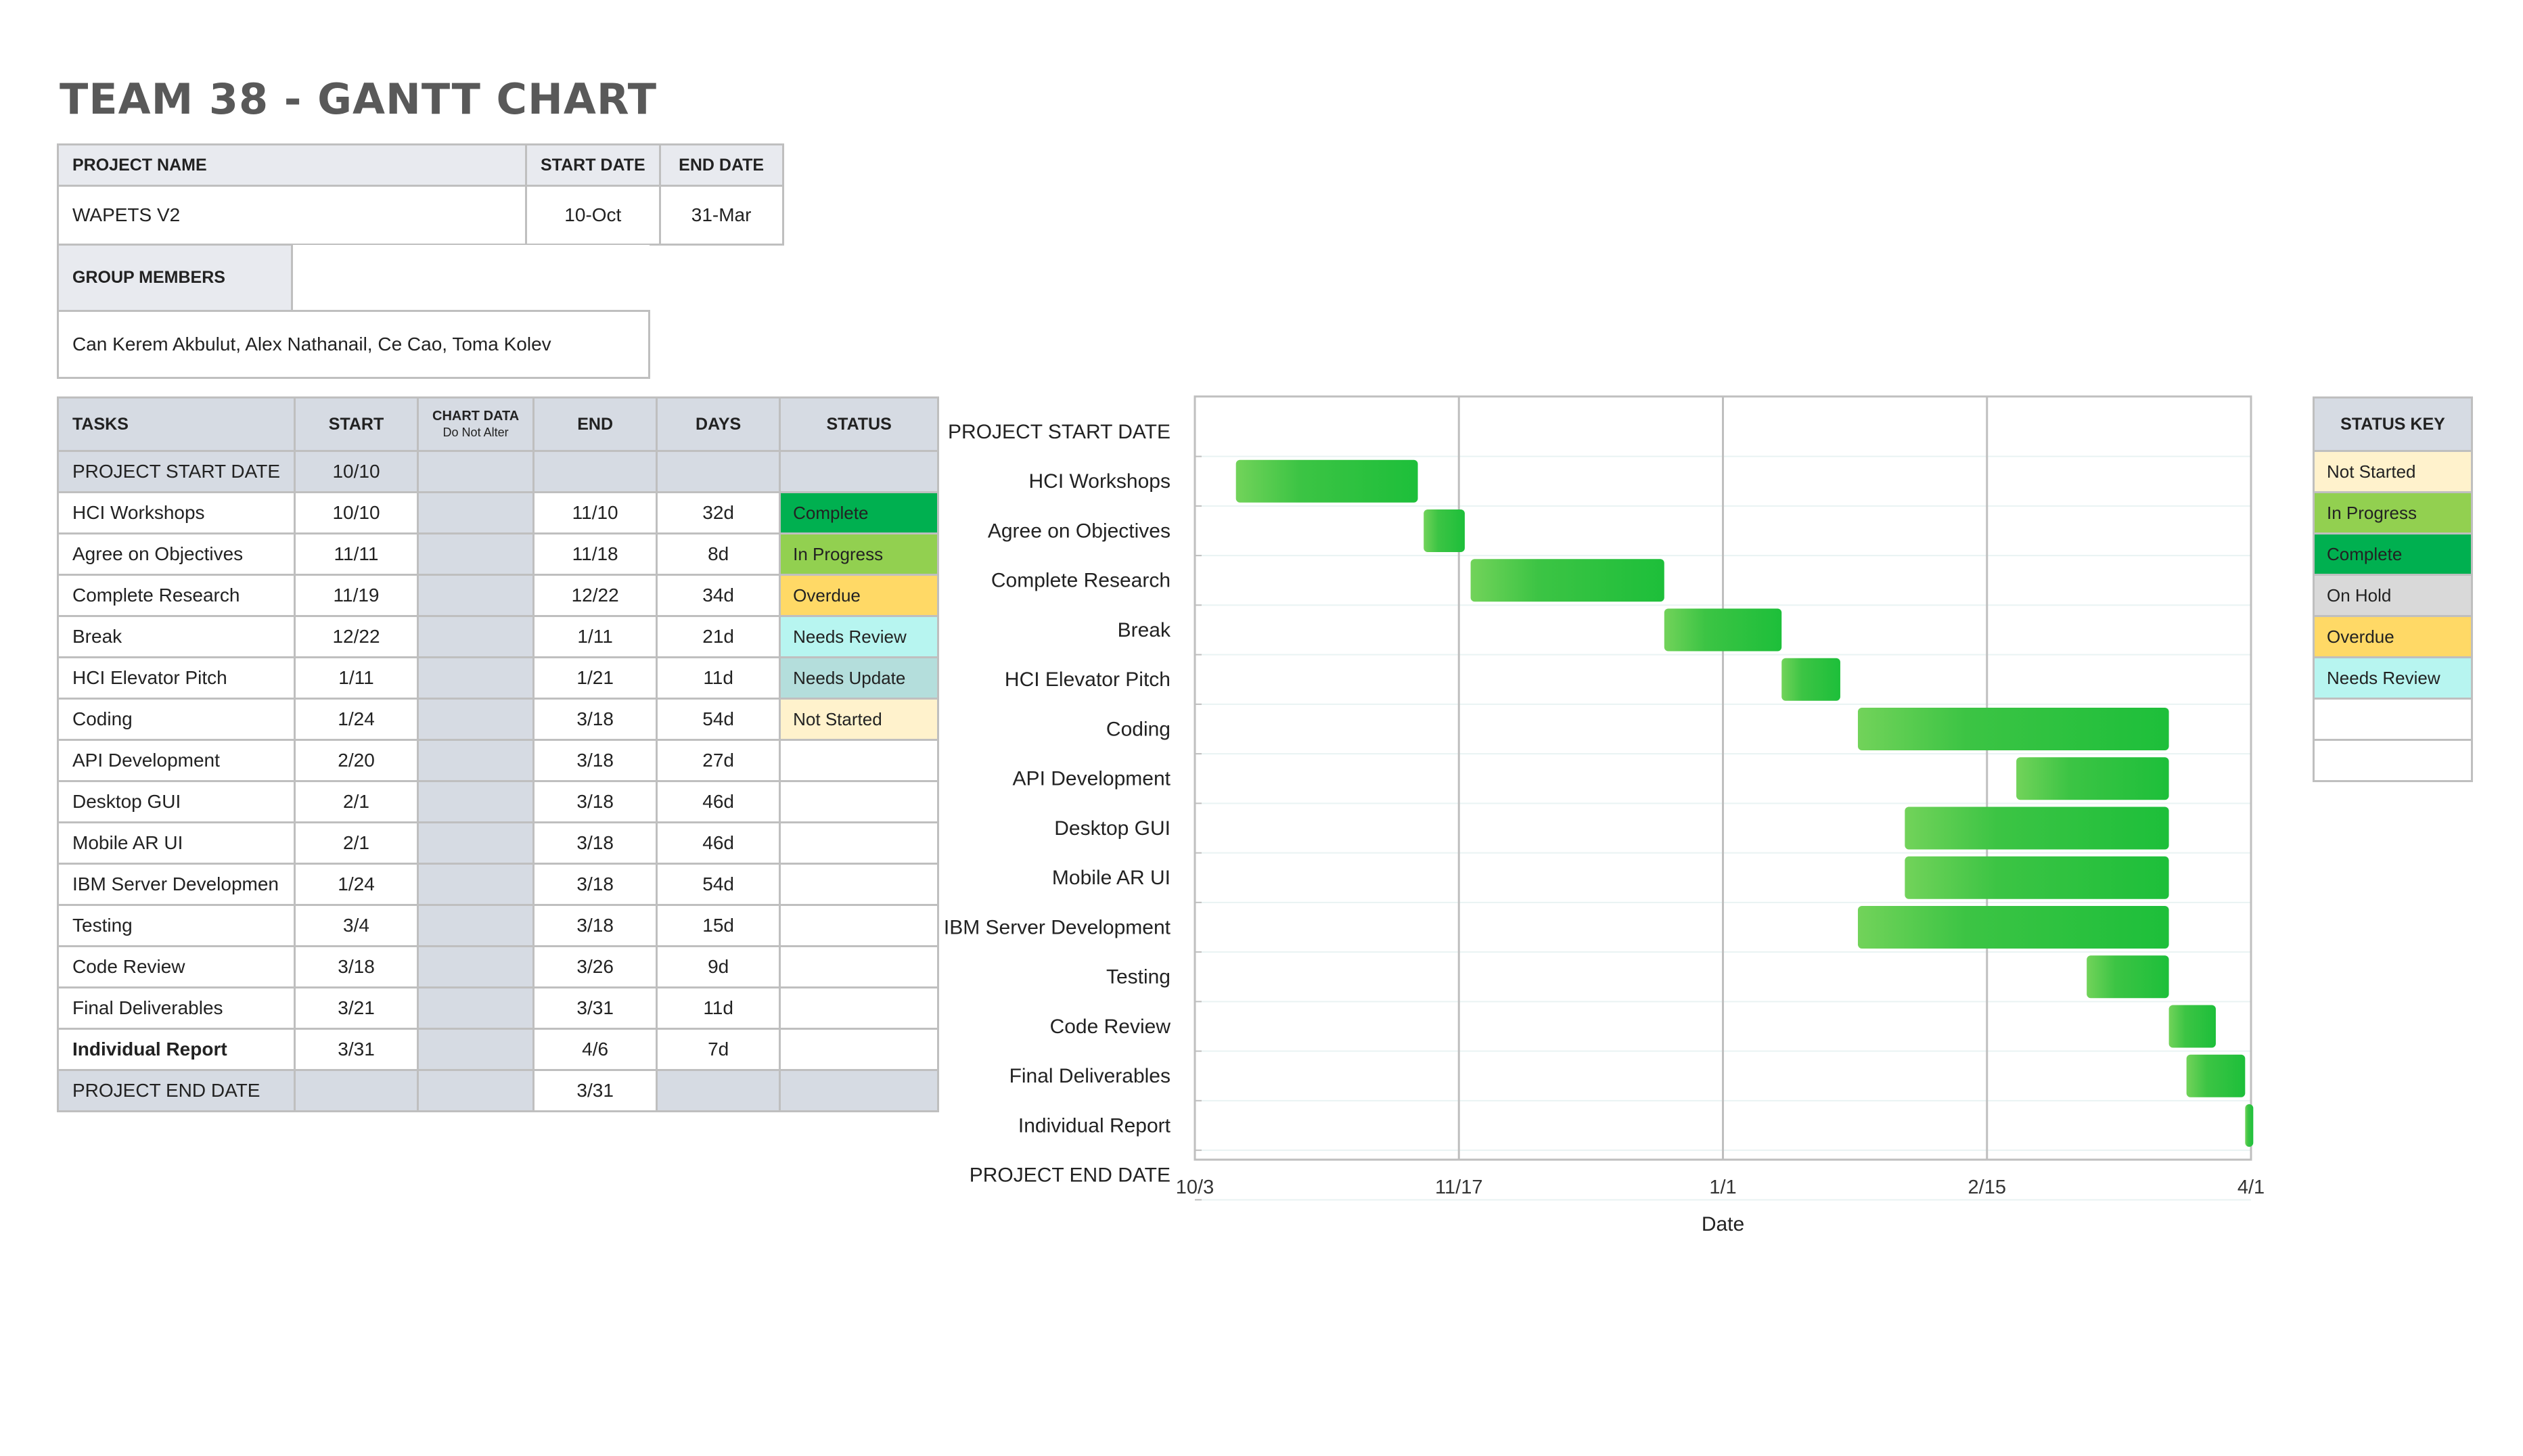 This screenshot has height=1456, width=2523. I want to click on end-cell: 12/22, so click(595, 595).